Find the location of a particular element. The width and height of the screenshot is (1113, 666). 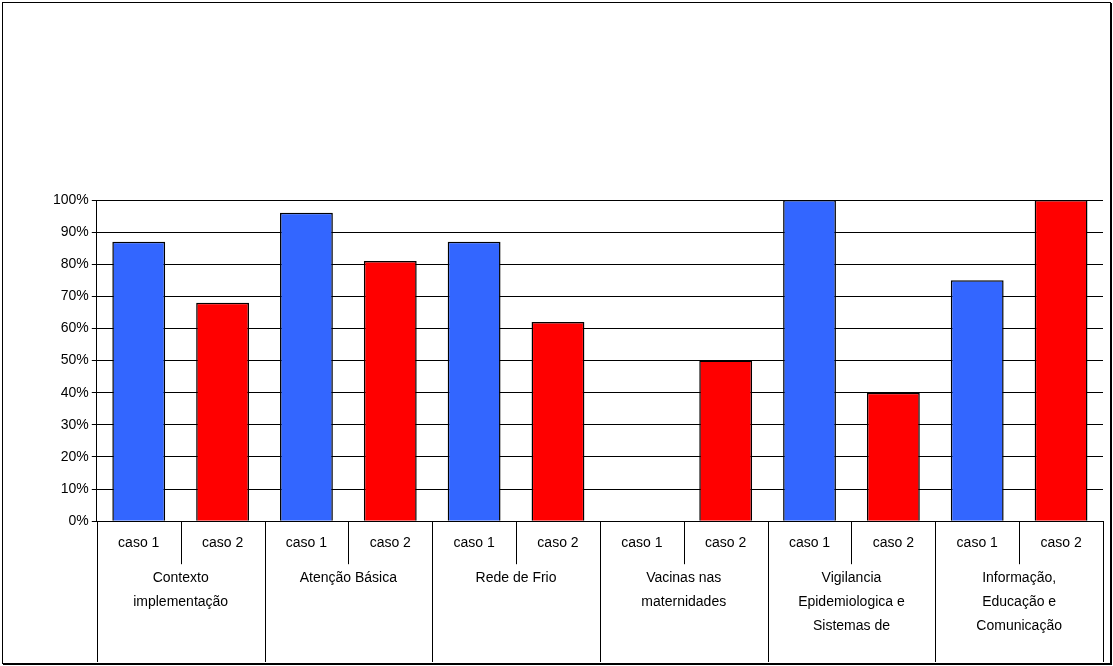

text: Contexto implementação is located at coordinates (181, 589).